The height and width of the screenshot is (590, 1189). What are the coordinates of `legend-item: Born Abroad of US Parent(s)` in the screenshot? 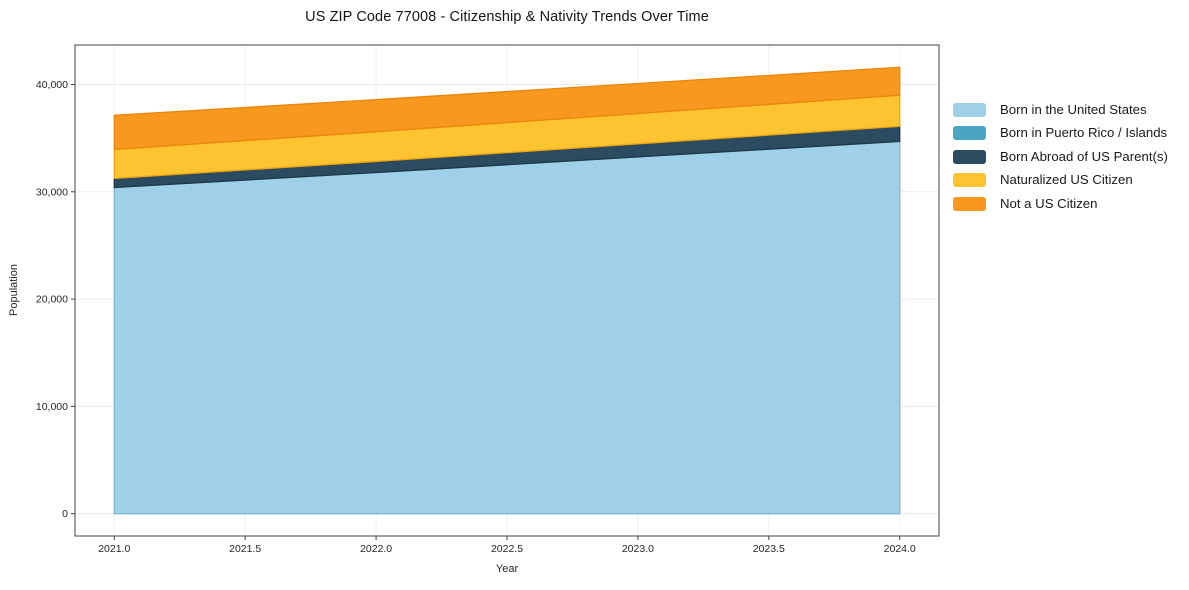 It's located at (1060, 156).